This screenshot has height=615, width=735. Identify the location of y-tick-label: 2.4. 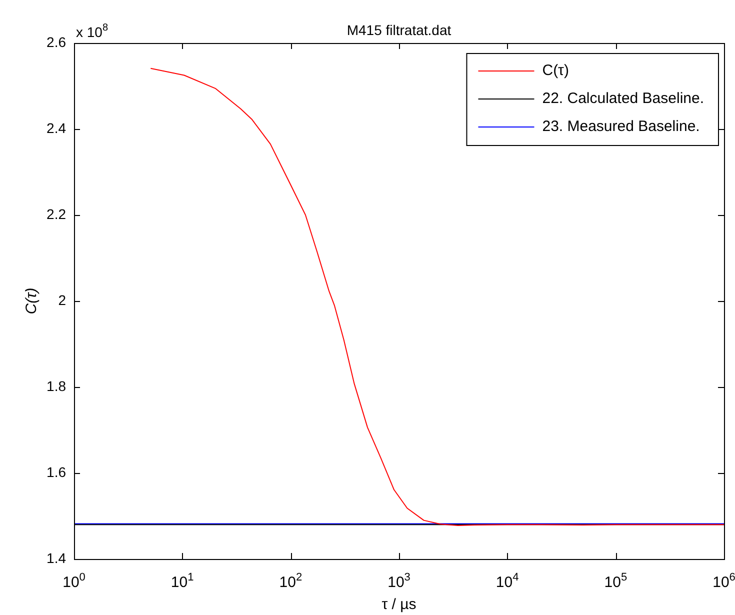
(56, 128).